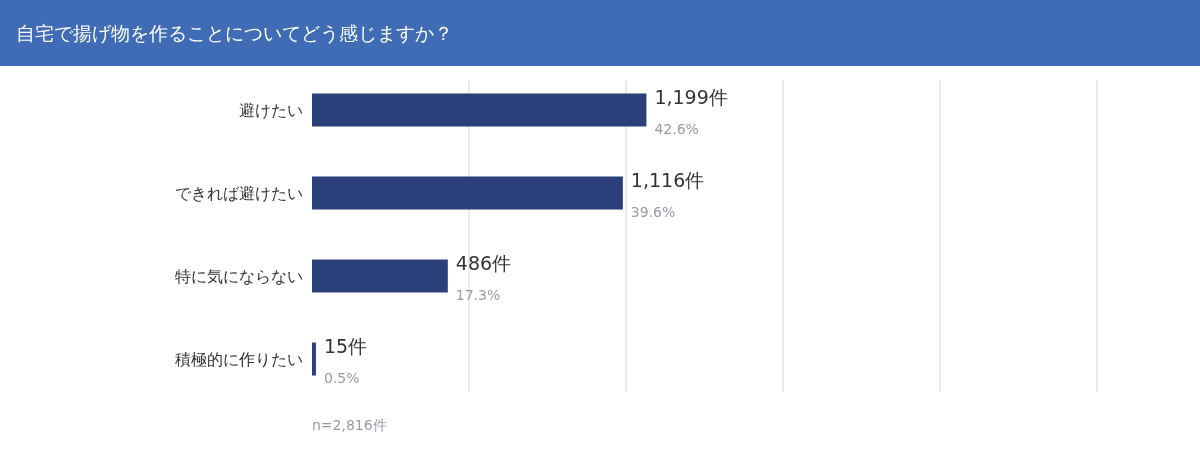  Describe the element at coordinates (271, 110) in the screenshot. I see `y-tick-label: 避けたい` at that location.